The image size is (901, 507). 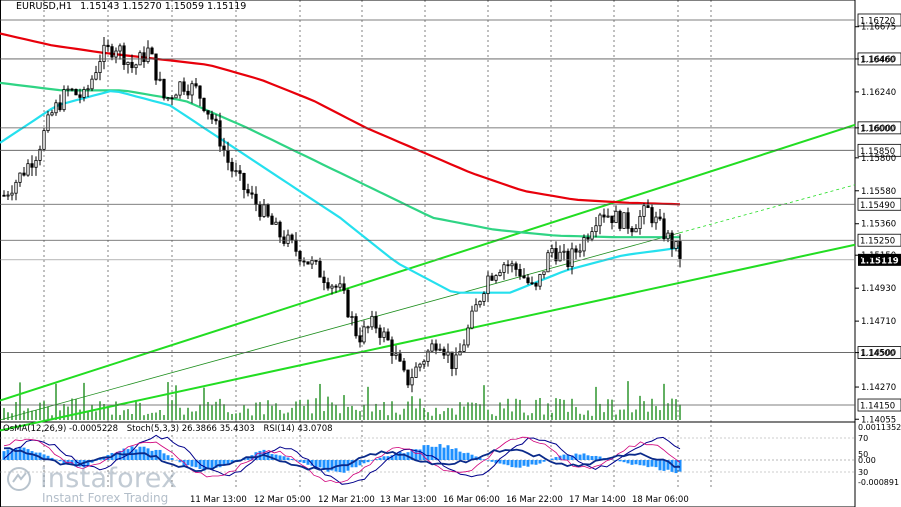 What do you see at coordinates (878, 159) in the screenshot?
I see `price-tick-label: 1.15800` at bounding box center [878, 159].